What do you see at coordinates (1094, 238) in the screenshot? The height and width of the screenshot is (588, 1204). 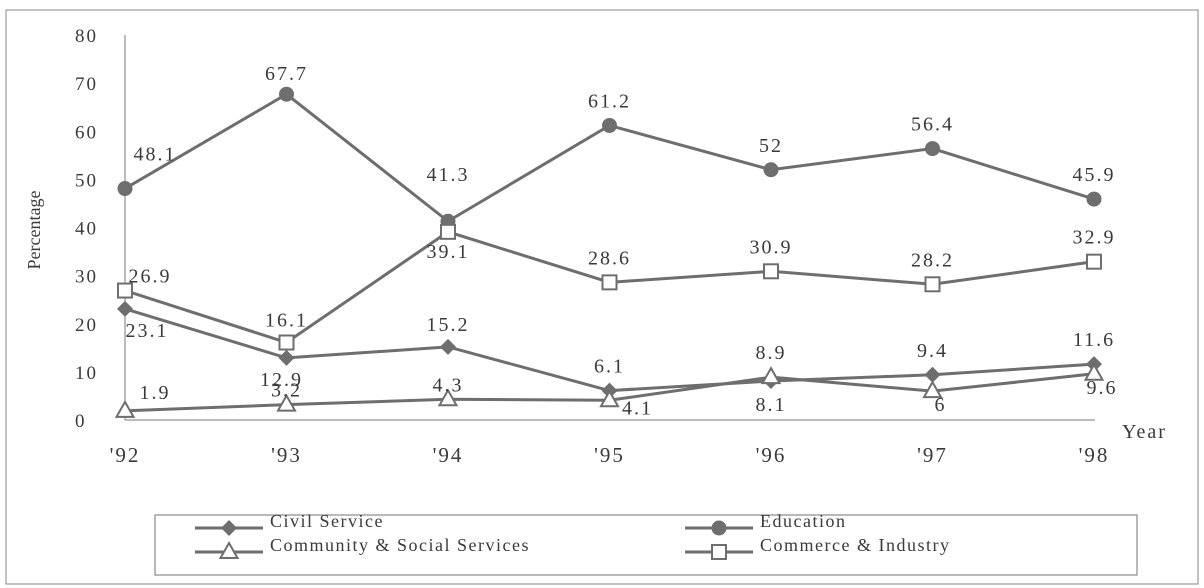 I see `data-label-commerce-industry: 32.9` at bounding box center [1094, 238].